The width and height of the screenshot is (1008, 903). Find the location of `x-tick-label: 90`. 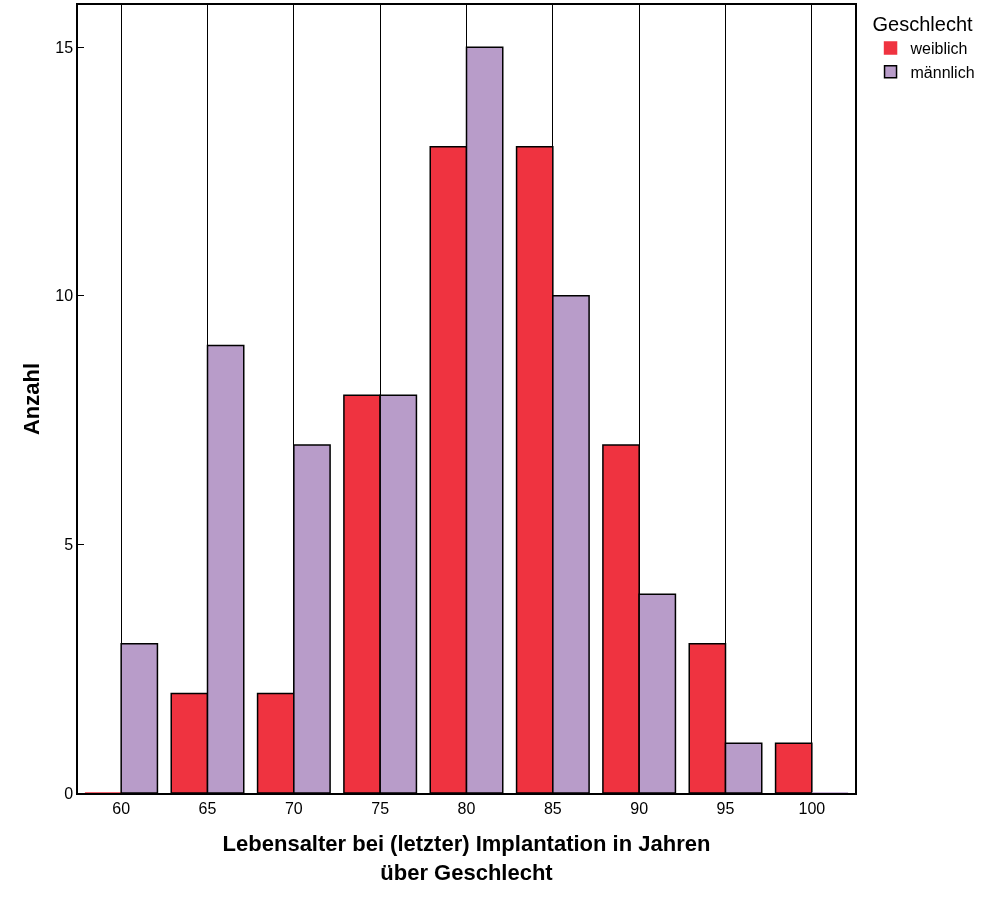

x-tick-label: 90 is located at coordinates (639, 808).